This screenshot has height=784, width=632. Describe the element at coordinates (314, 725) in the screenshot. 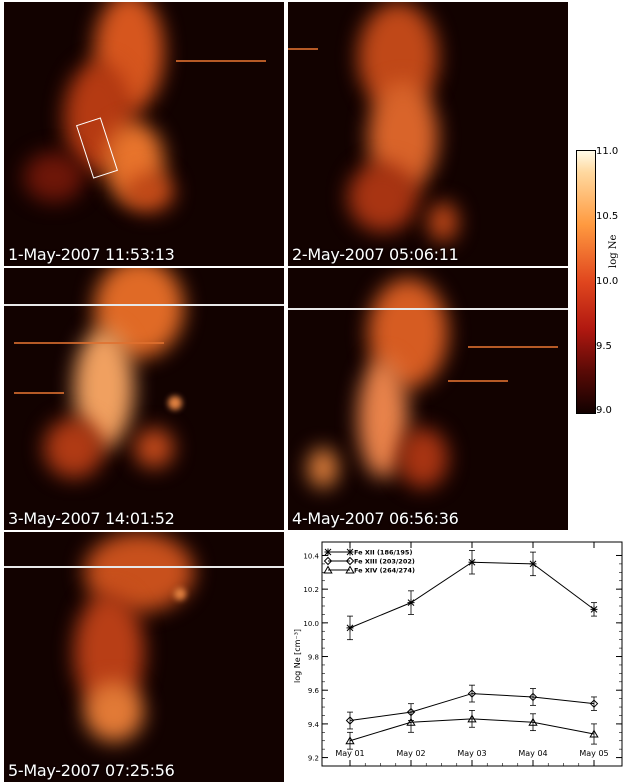

I see `y-tick-label: 9.4` at that location.